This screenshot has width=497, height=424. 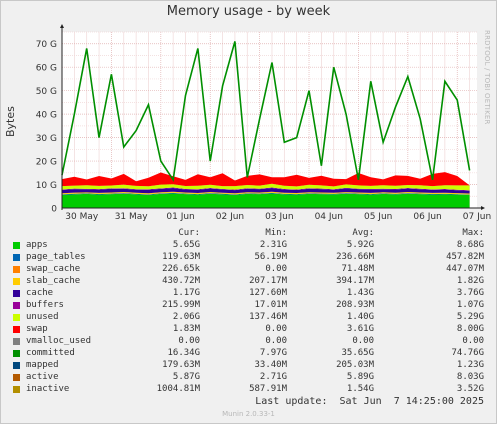 What do you see at coordinates (181, 269) in the screenshot?
I see `legend-cur: 226.65k` at bounding box center [181, 269].